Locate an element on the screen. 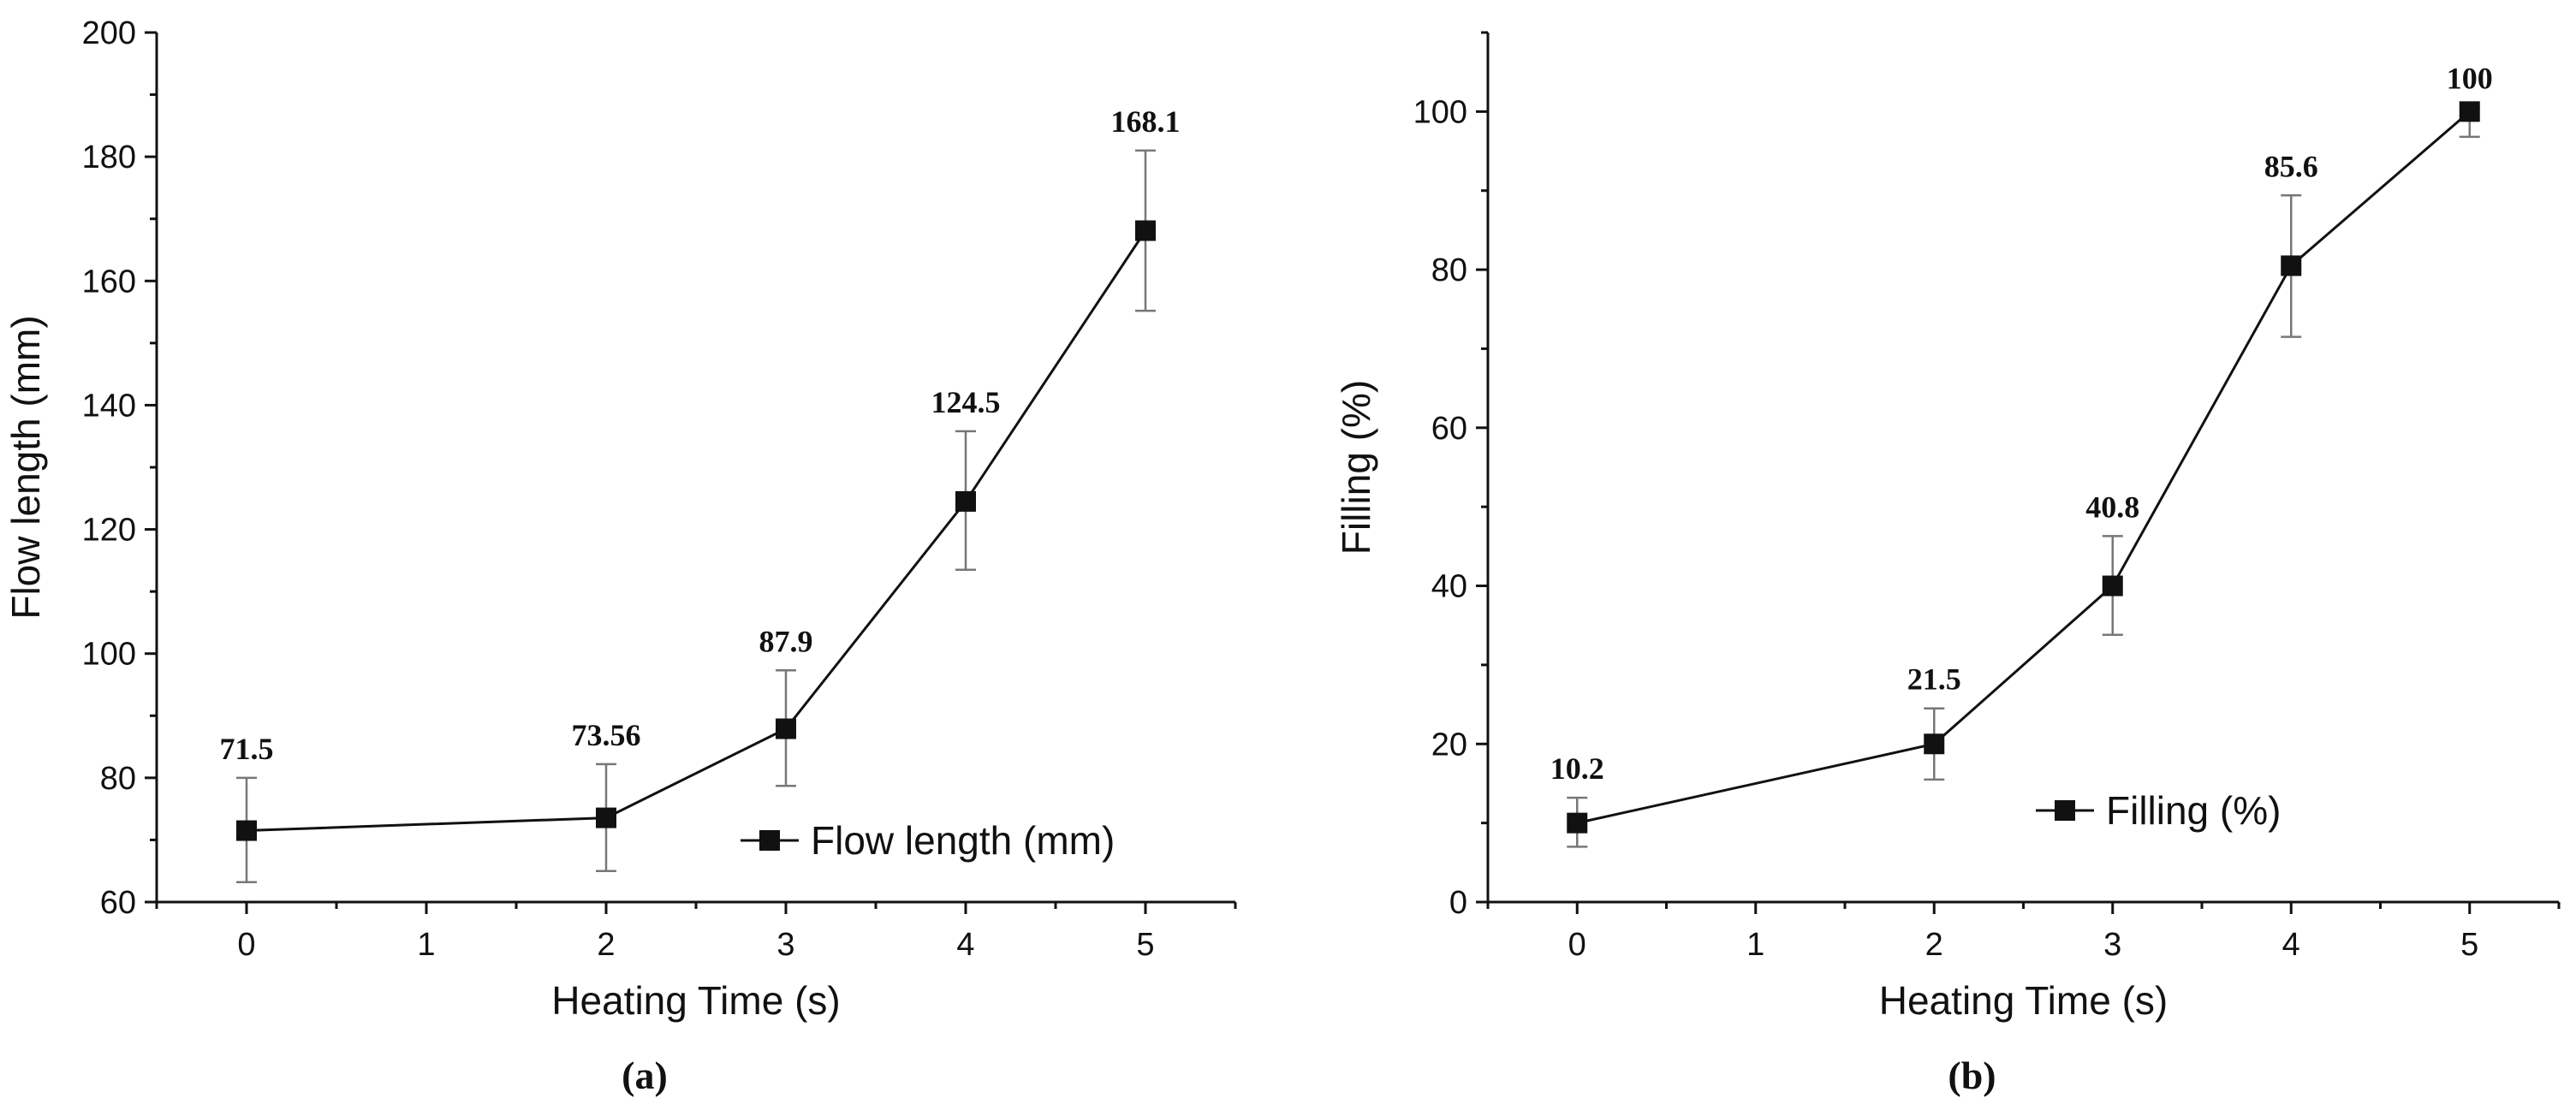 The image size is (2576, 1116). y-tick-label: 20 is located at coordinates (1449, 745).